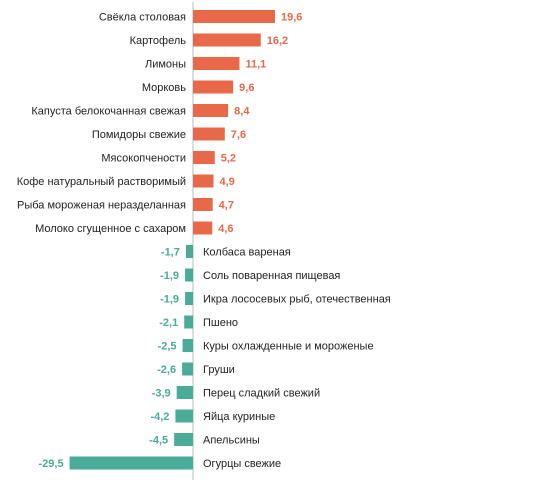  I want to click on category-label: Молоко сгущенное с сахаром, so click(110, 229).